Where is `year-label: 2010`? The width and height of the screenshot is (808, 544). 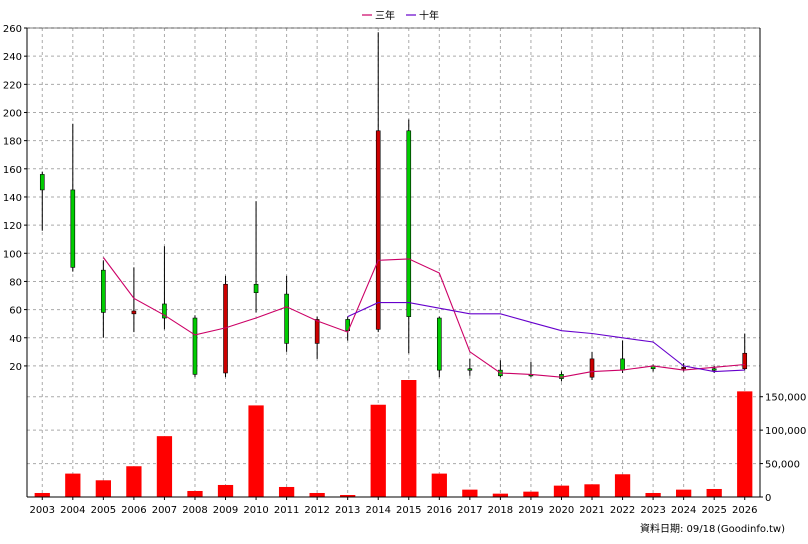
year-label: 2010 is located at coordinates (255, 510).